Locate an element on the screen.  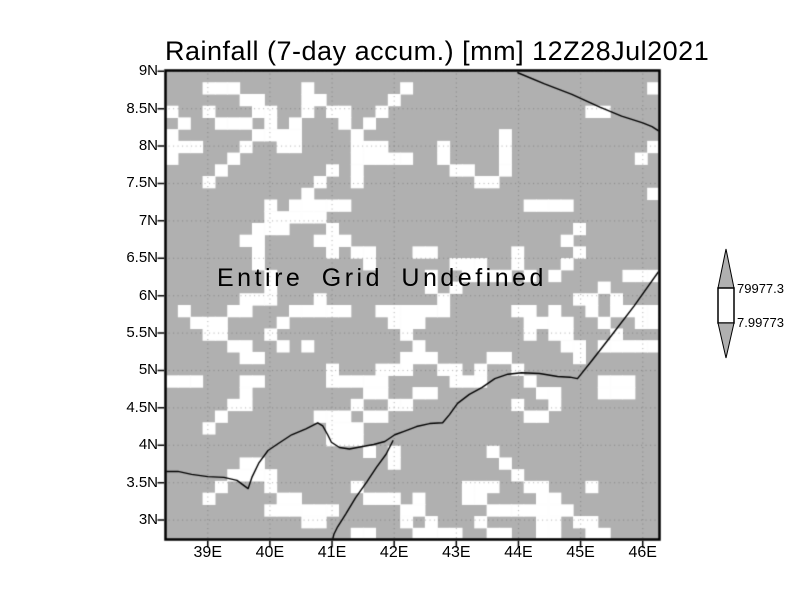
colorbar-max-label: 79977.3 is located at coordinates (760, 288).